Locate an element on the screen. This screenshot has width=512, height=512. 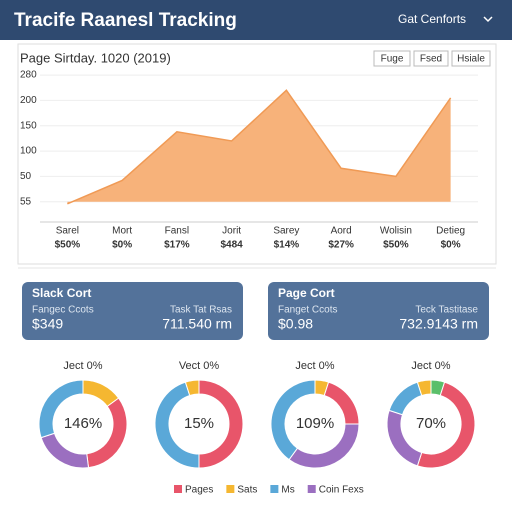
legend-label: Ms is located at coordinates (287, 490).